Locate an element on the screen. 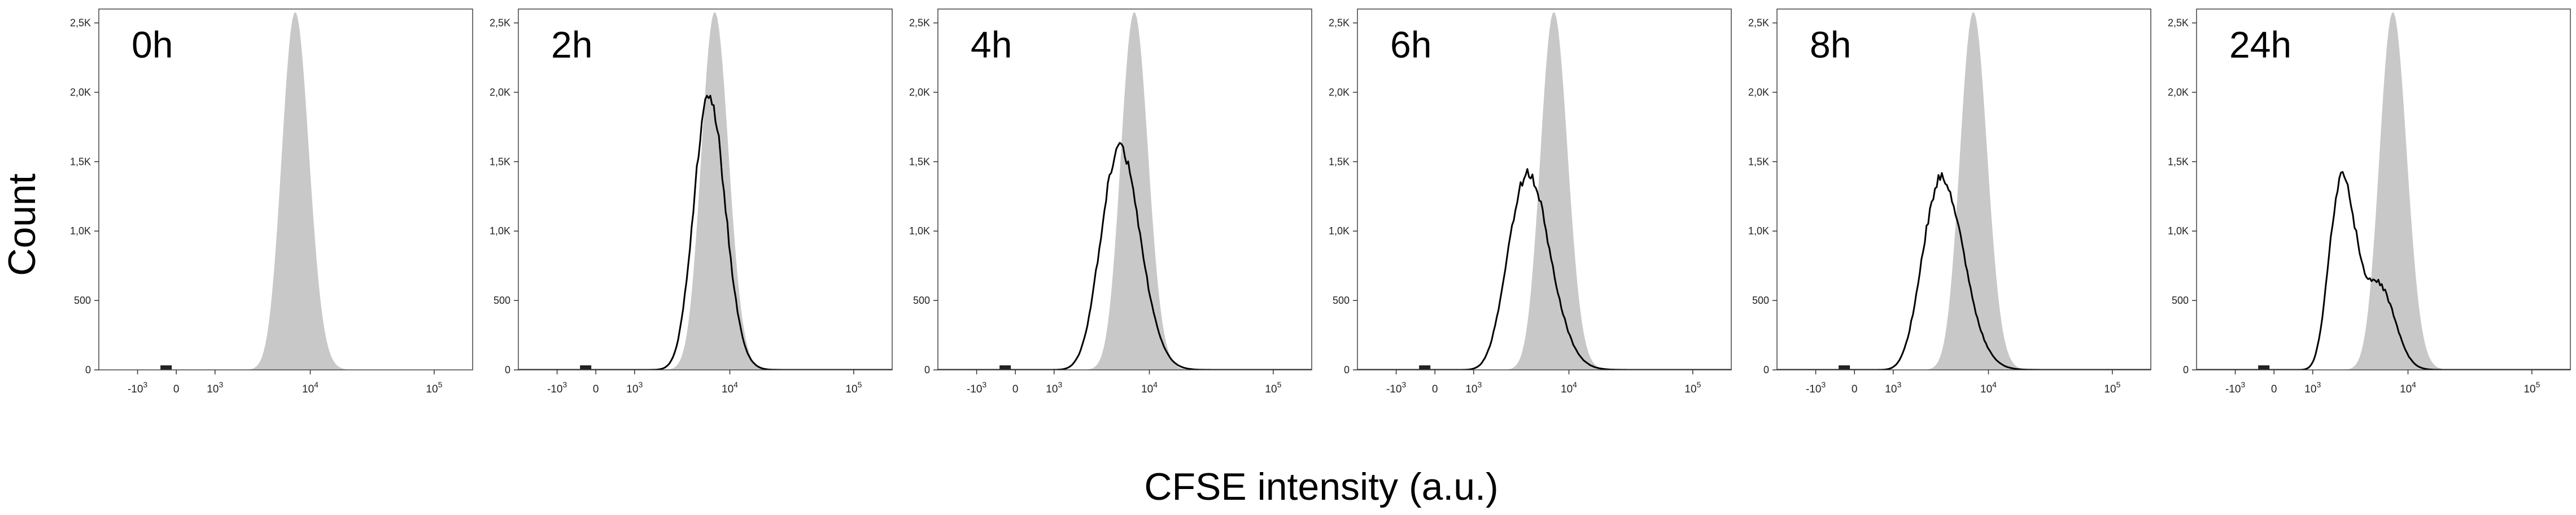  panel-title: 0h is located at coordinates (152, 45).